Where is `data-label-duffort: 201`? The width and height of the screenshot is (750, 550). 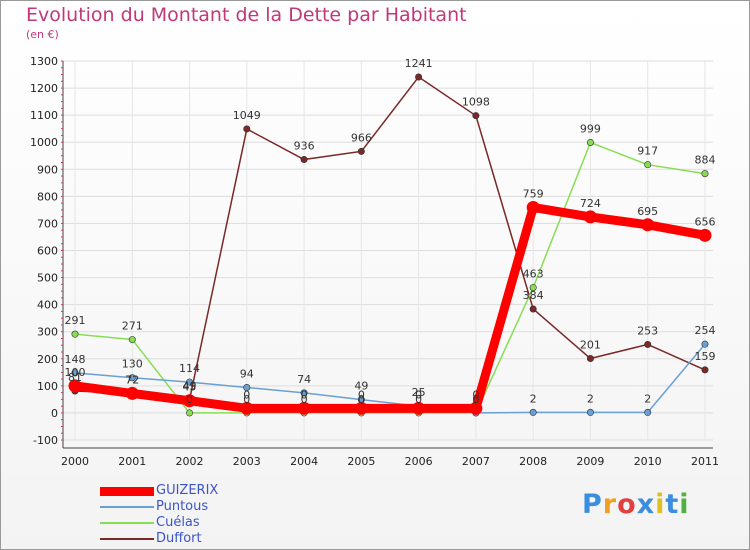
data-label-duffort: 201 is located at coordinates (590, 345).